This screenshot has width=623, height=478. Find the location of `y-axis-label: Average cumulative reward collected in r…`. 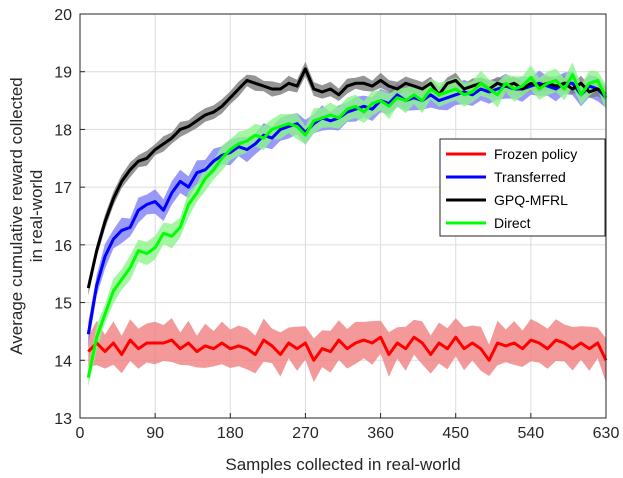

y-axis-label: Average cumulative reward collected in r… is located at coordinates (26, 216).